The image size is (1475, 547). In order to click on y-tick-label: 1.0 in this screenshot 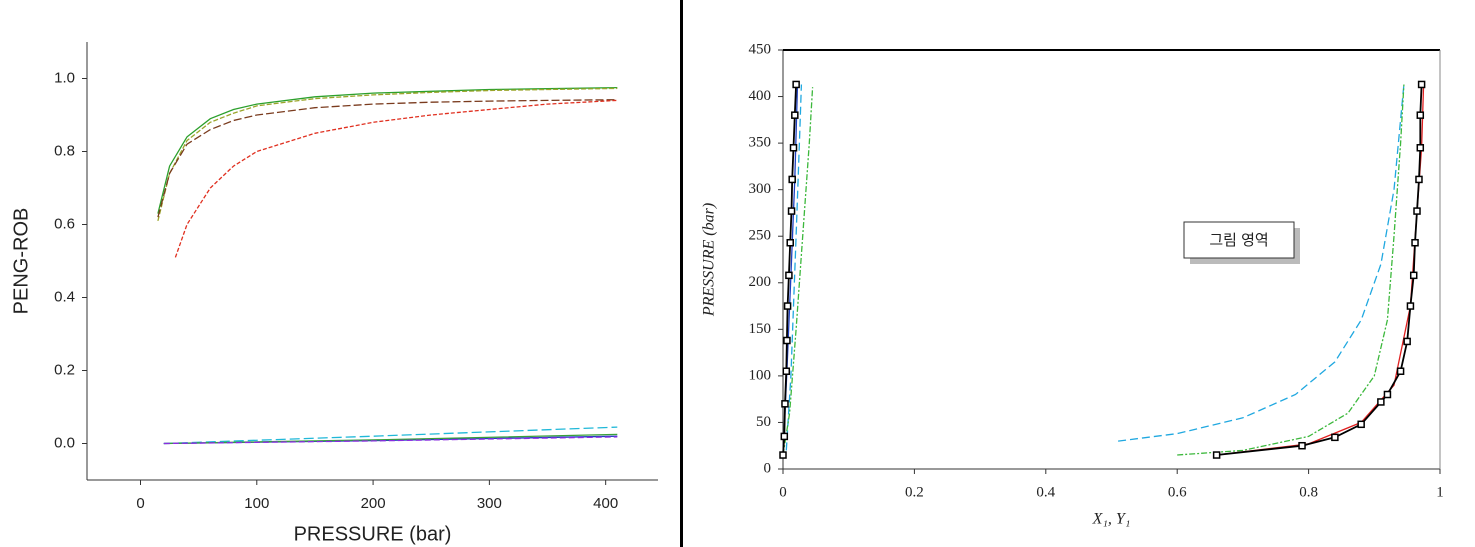, I will do `click(64, 77)`.